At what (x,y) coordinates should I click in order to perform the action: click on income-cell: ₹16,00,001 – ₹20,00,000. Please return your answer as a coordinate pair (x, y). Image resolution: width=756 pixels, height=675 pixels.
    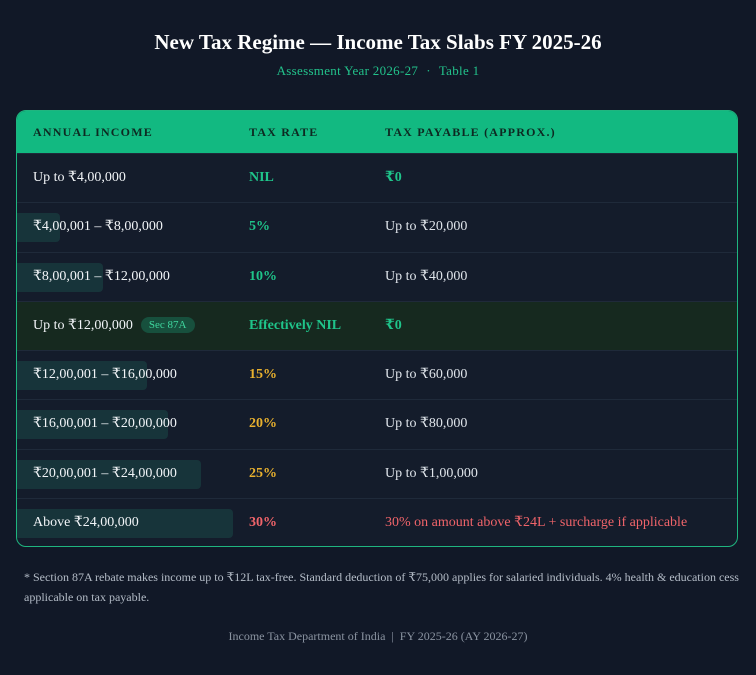
    Looking at the image, I should click on (105, 424).